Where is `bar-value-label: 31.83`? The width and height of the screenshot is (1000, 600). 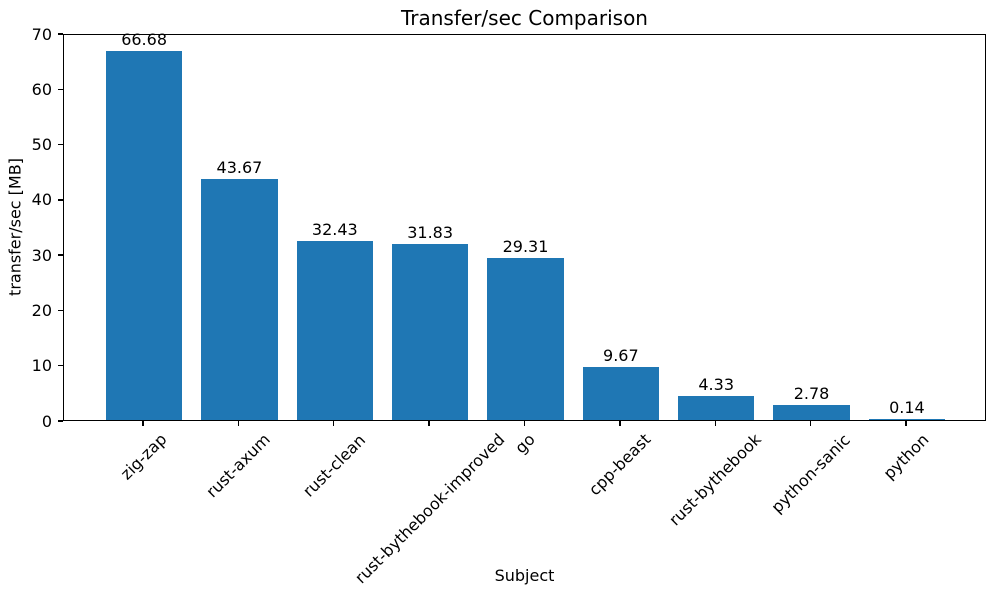
bar-value-label: 31.83 is located at coordinates (430, 233).